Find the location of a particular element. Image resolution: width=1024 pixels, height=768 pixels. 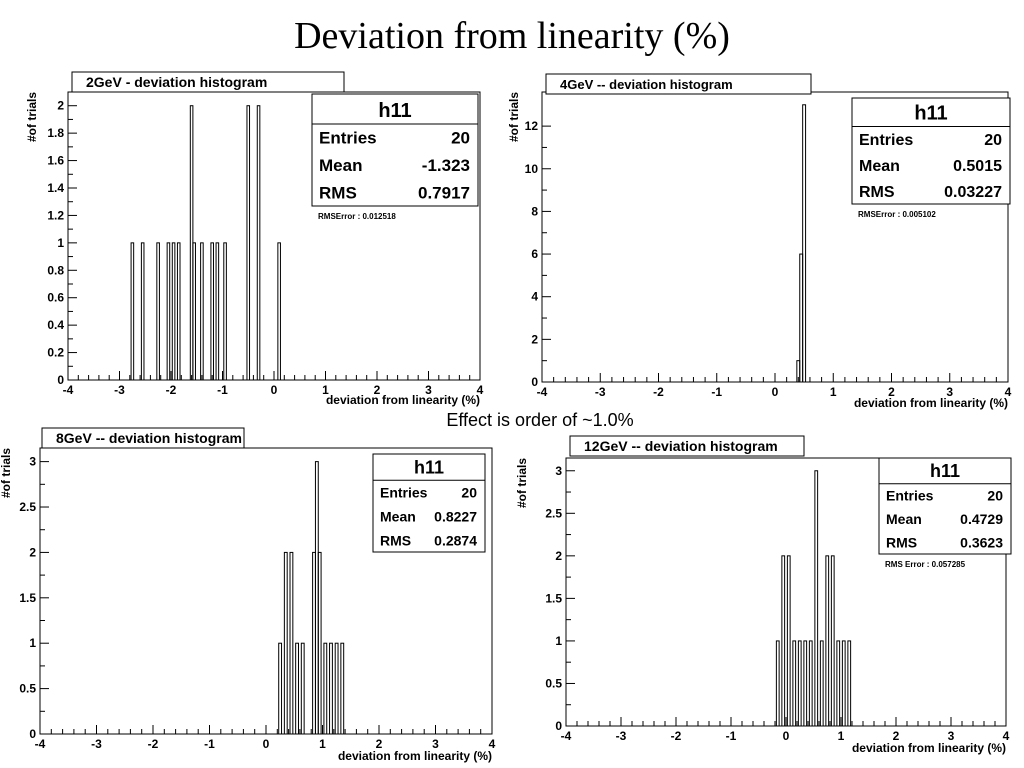

y-tick-label: 3 is located at coordinates (558, 471).